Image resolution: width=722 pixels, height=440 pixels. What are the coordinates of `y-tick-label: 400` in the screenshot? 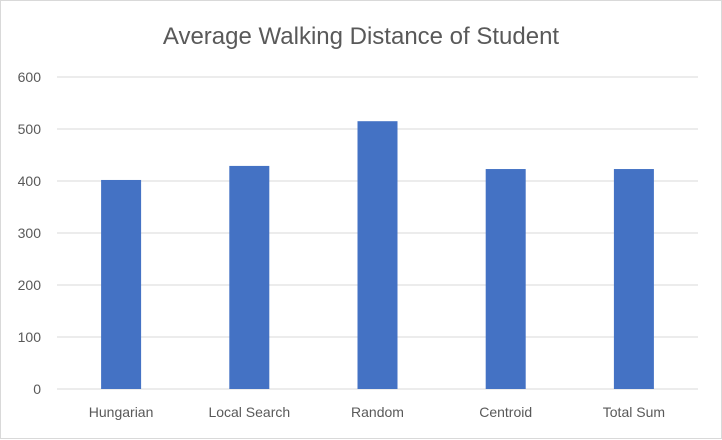 It's located at (30, 181).